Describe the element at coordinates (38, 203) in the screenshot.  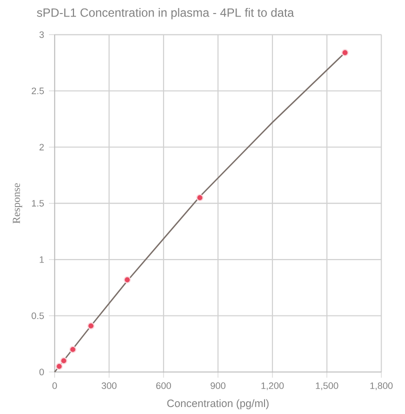
I see `y-tick-label: 1.5` at that location.